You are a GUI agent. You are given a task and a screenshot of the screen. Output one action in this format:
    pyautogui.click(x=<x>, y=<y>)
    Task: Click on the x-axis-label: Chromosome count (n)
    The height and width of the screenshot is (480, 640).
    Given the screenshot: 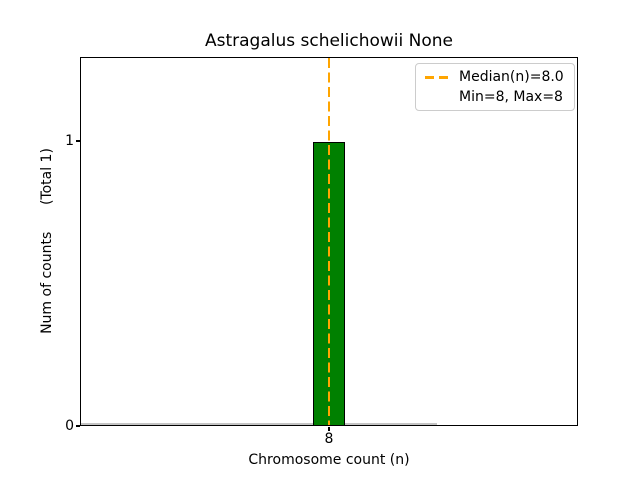 What is the action you would take?
    pyautogui.click(x=329, y=460)
    